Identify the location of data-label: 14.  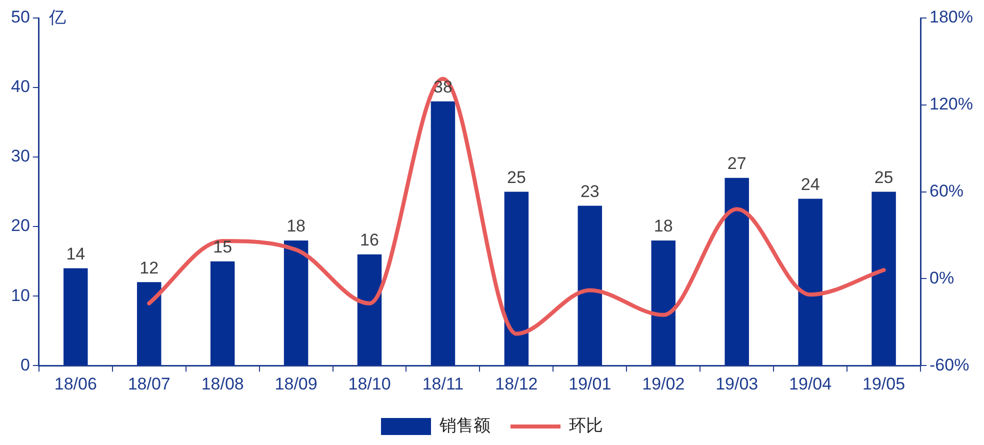
(76, 254).